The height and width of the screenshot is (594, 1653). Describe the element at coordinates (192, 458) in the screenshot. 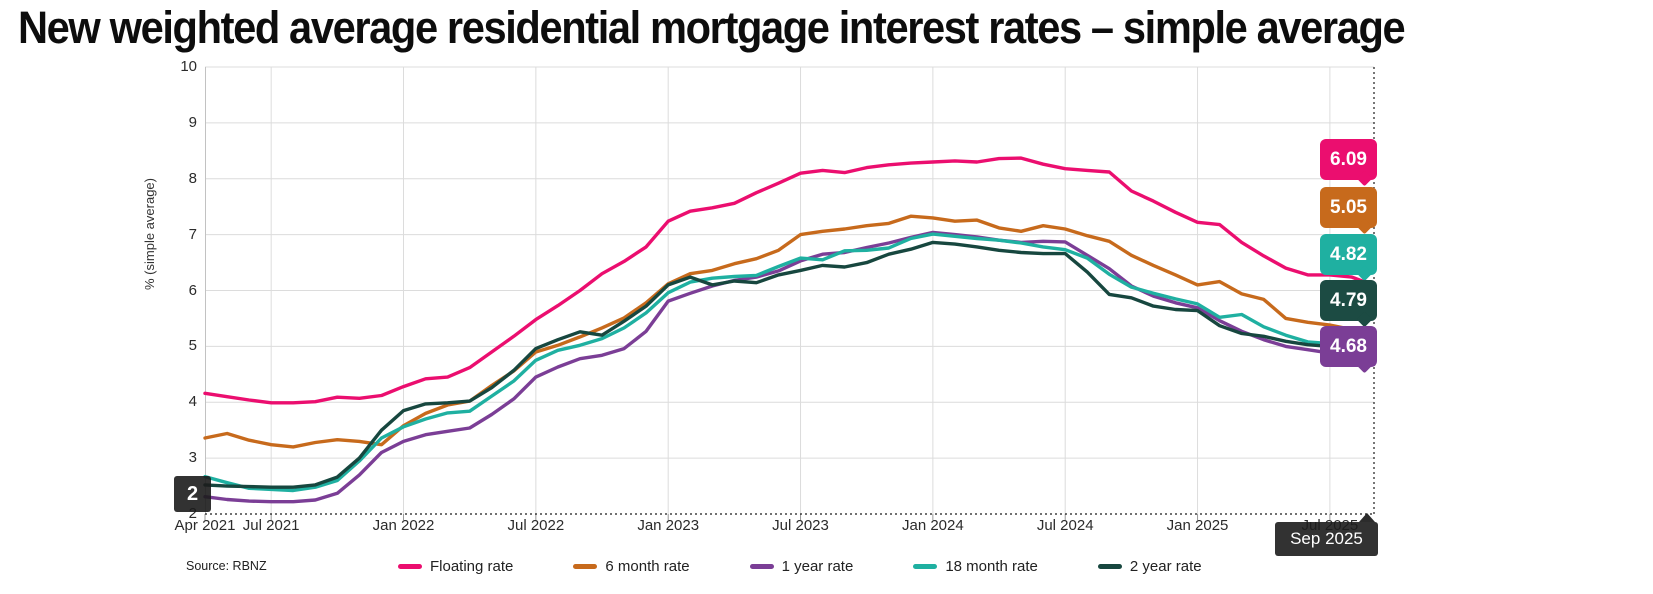

I see `y-tick-label: 3` at that location.